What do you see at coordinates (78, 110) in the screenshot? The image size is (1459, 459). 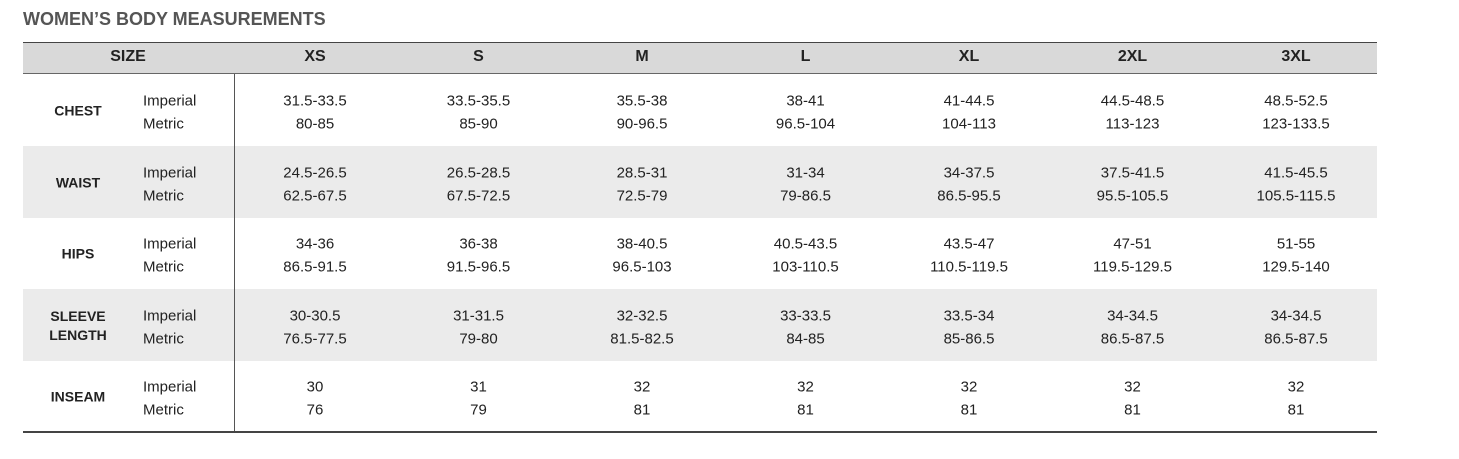 I see `row-label: CHEST` at bounding box center [78, 110].